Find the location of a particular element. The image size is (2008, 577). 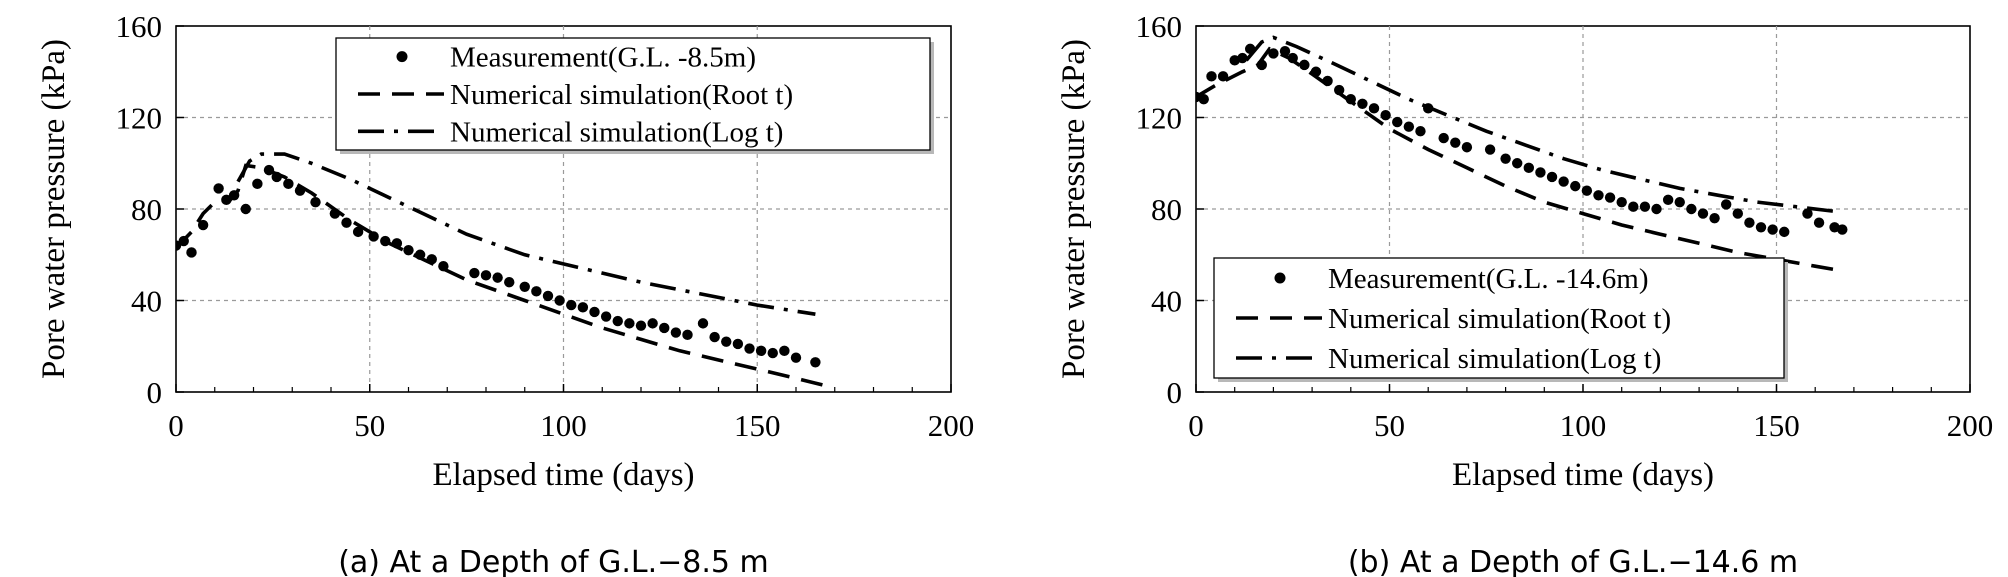

x-tick-label: 200 is located at coordinates (1970, 425).